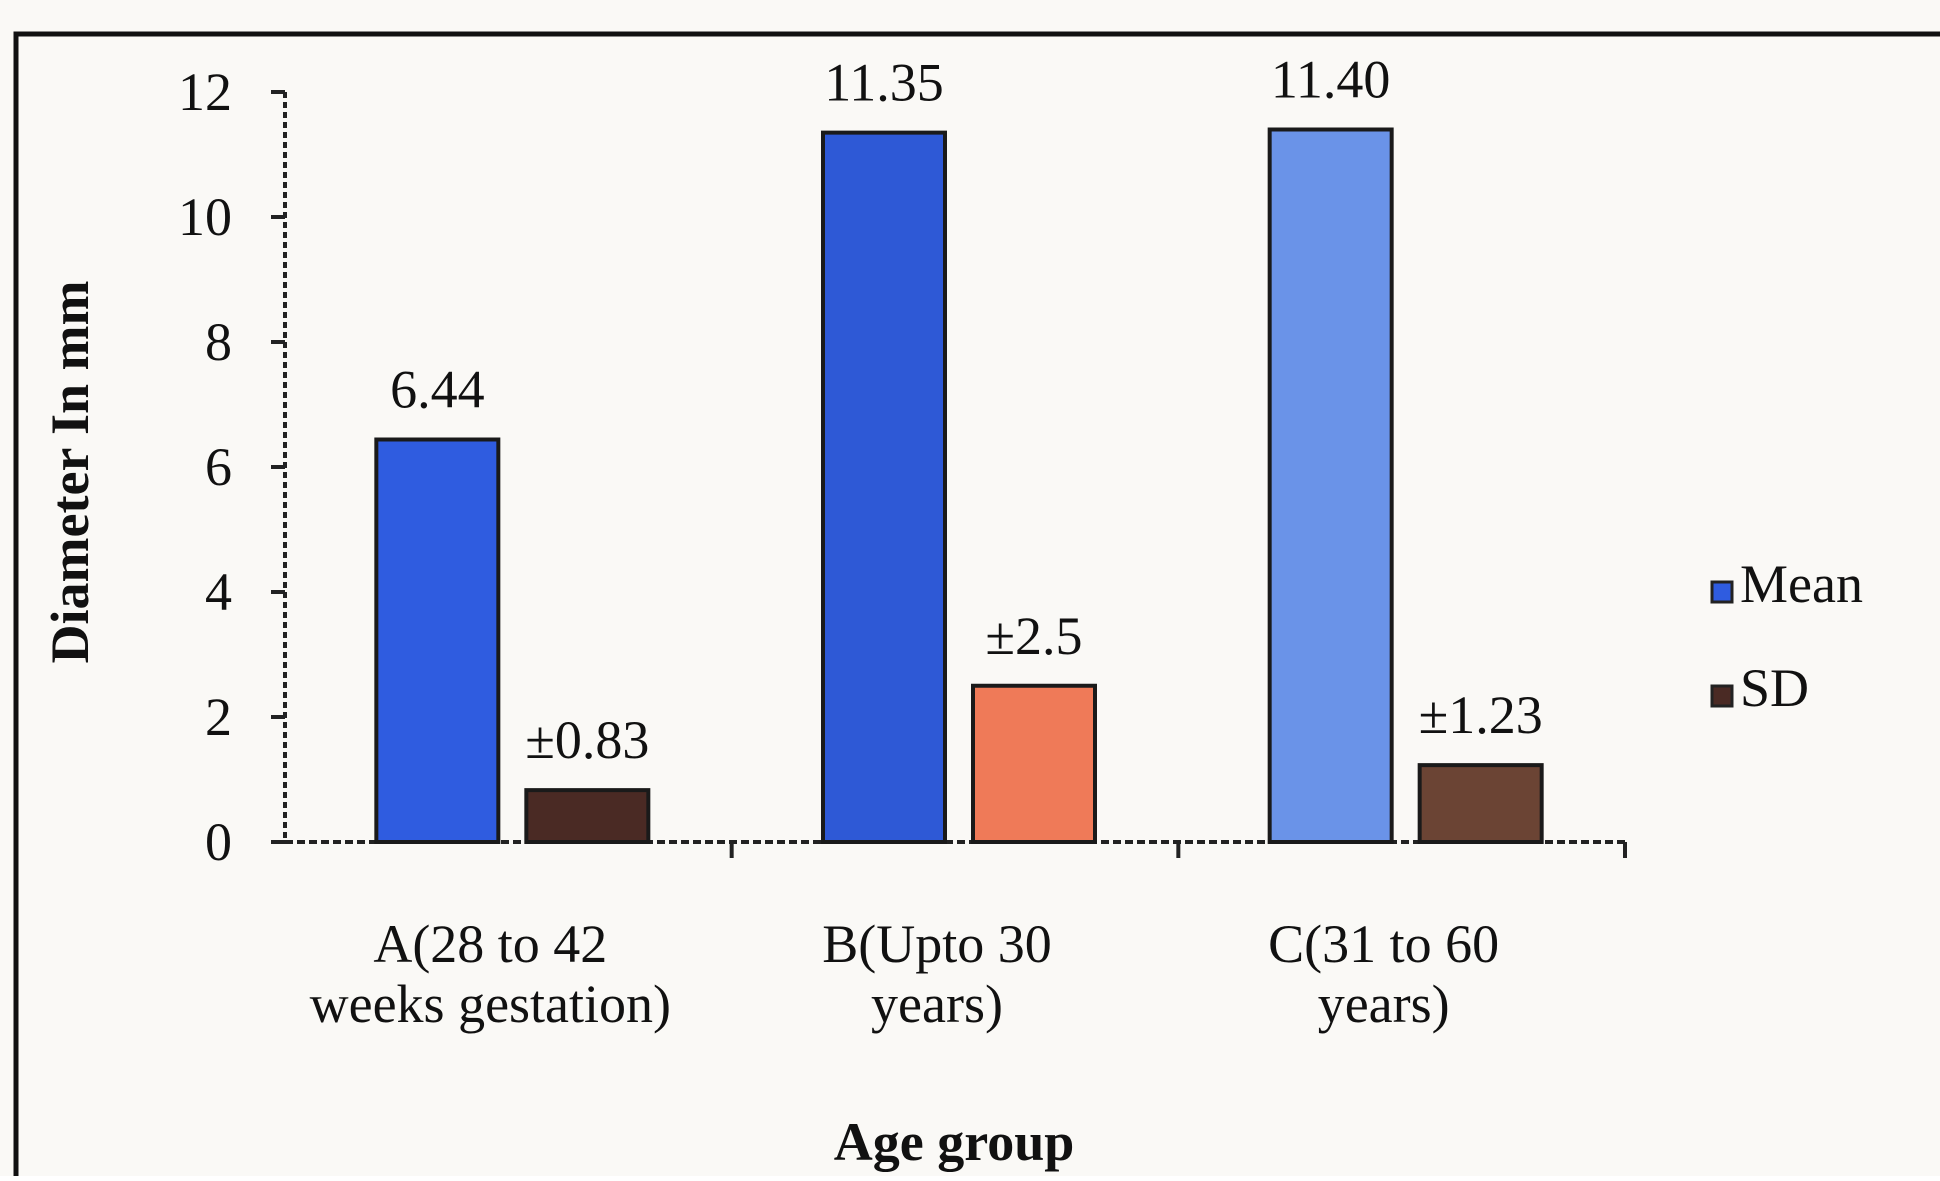 Image resolution: width=1940 pixels, height=1181 pixels. What do you see at coordinates (1722, 696) in the screenshot?
I see `legend-swatch-sd` at bounding box center [1722, 696].